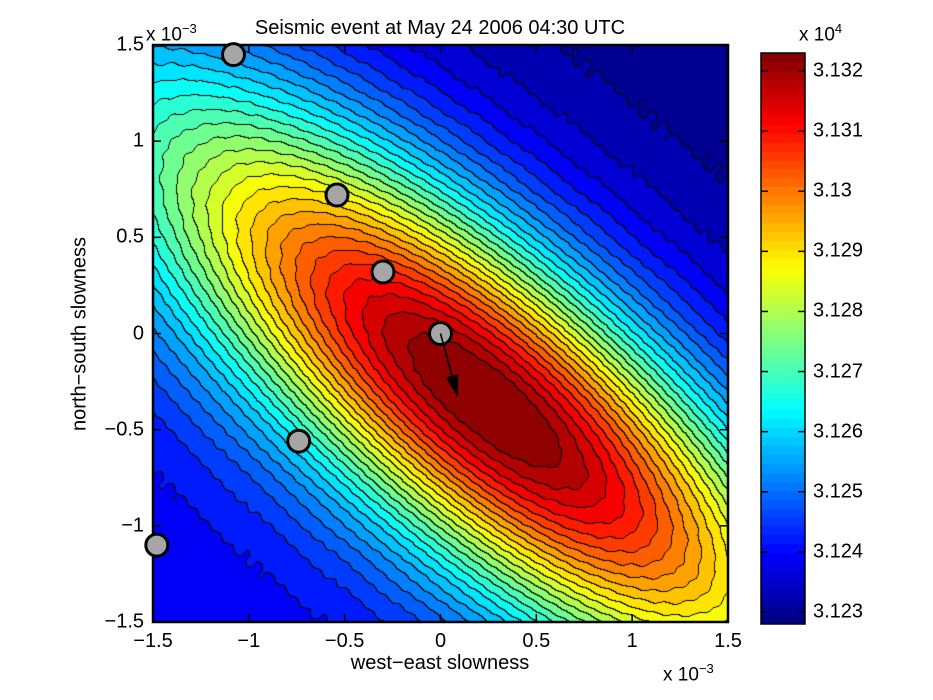 This screenshot has width=933, height=700. What do you see at coordinates (440, 28) in the screenshot?
I see `page-title: Seismic event at May 24 2006 04:30 UTC` at bounding box center [440, 28].